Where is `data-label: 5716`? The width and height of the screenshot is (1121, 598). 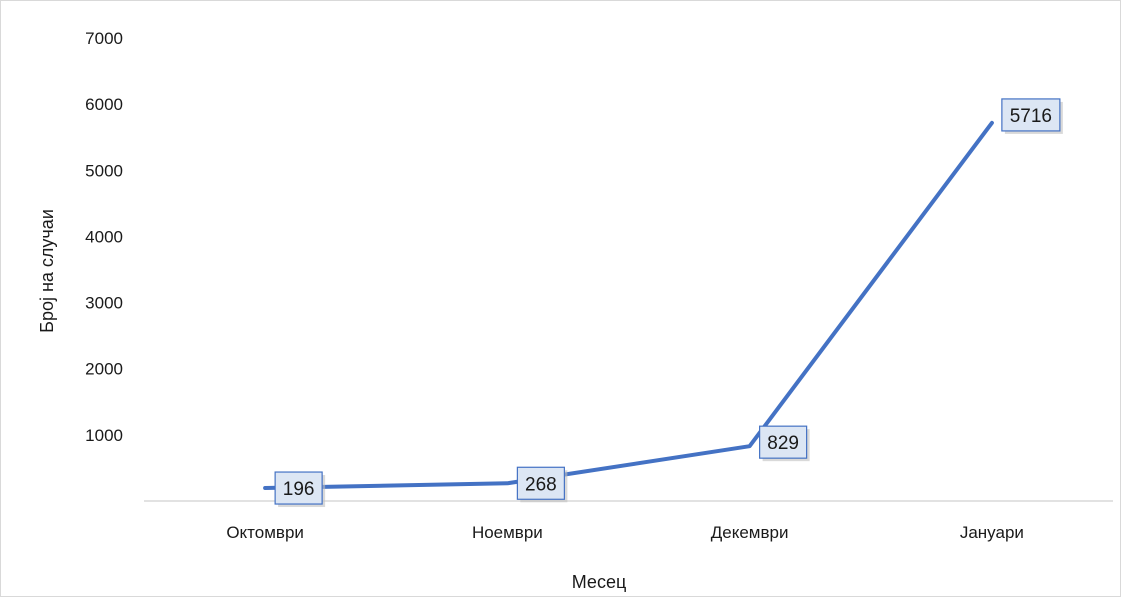 data-label: 5716 is located at coordinates (1032, 116).